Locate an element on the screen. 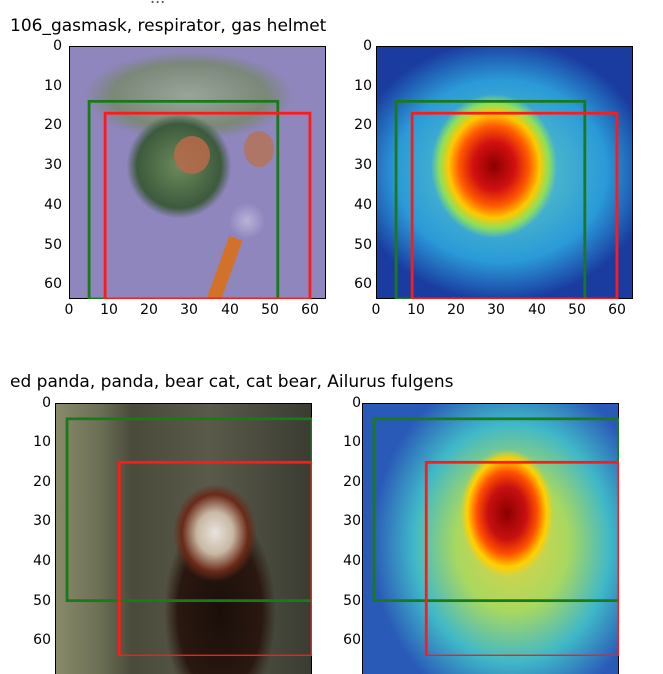  row1-right-boxes is located at coordinates (506, 199).